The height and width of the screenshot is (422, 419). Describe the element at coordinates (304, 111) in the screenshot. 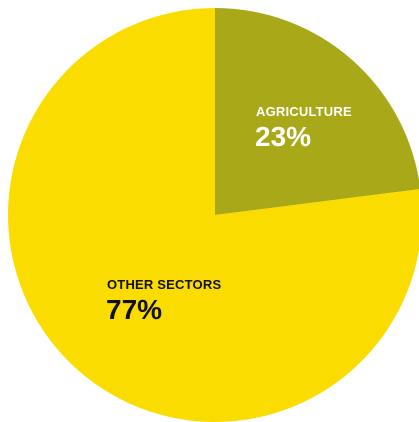

I see `slice-label-agriculture: AGRICULTURE` at that location.